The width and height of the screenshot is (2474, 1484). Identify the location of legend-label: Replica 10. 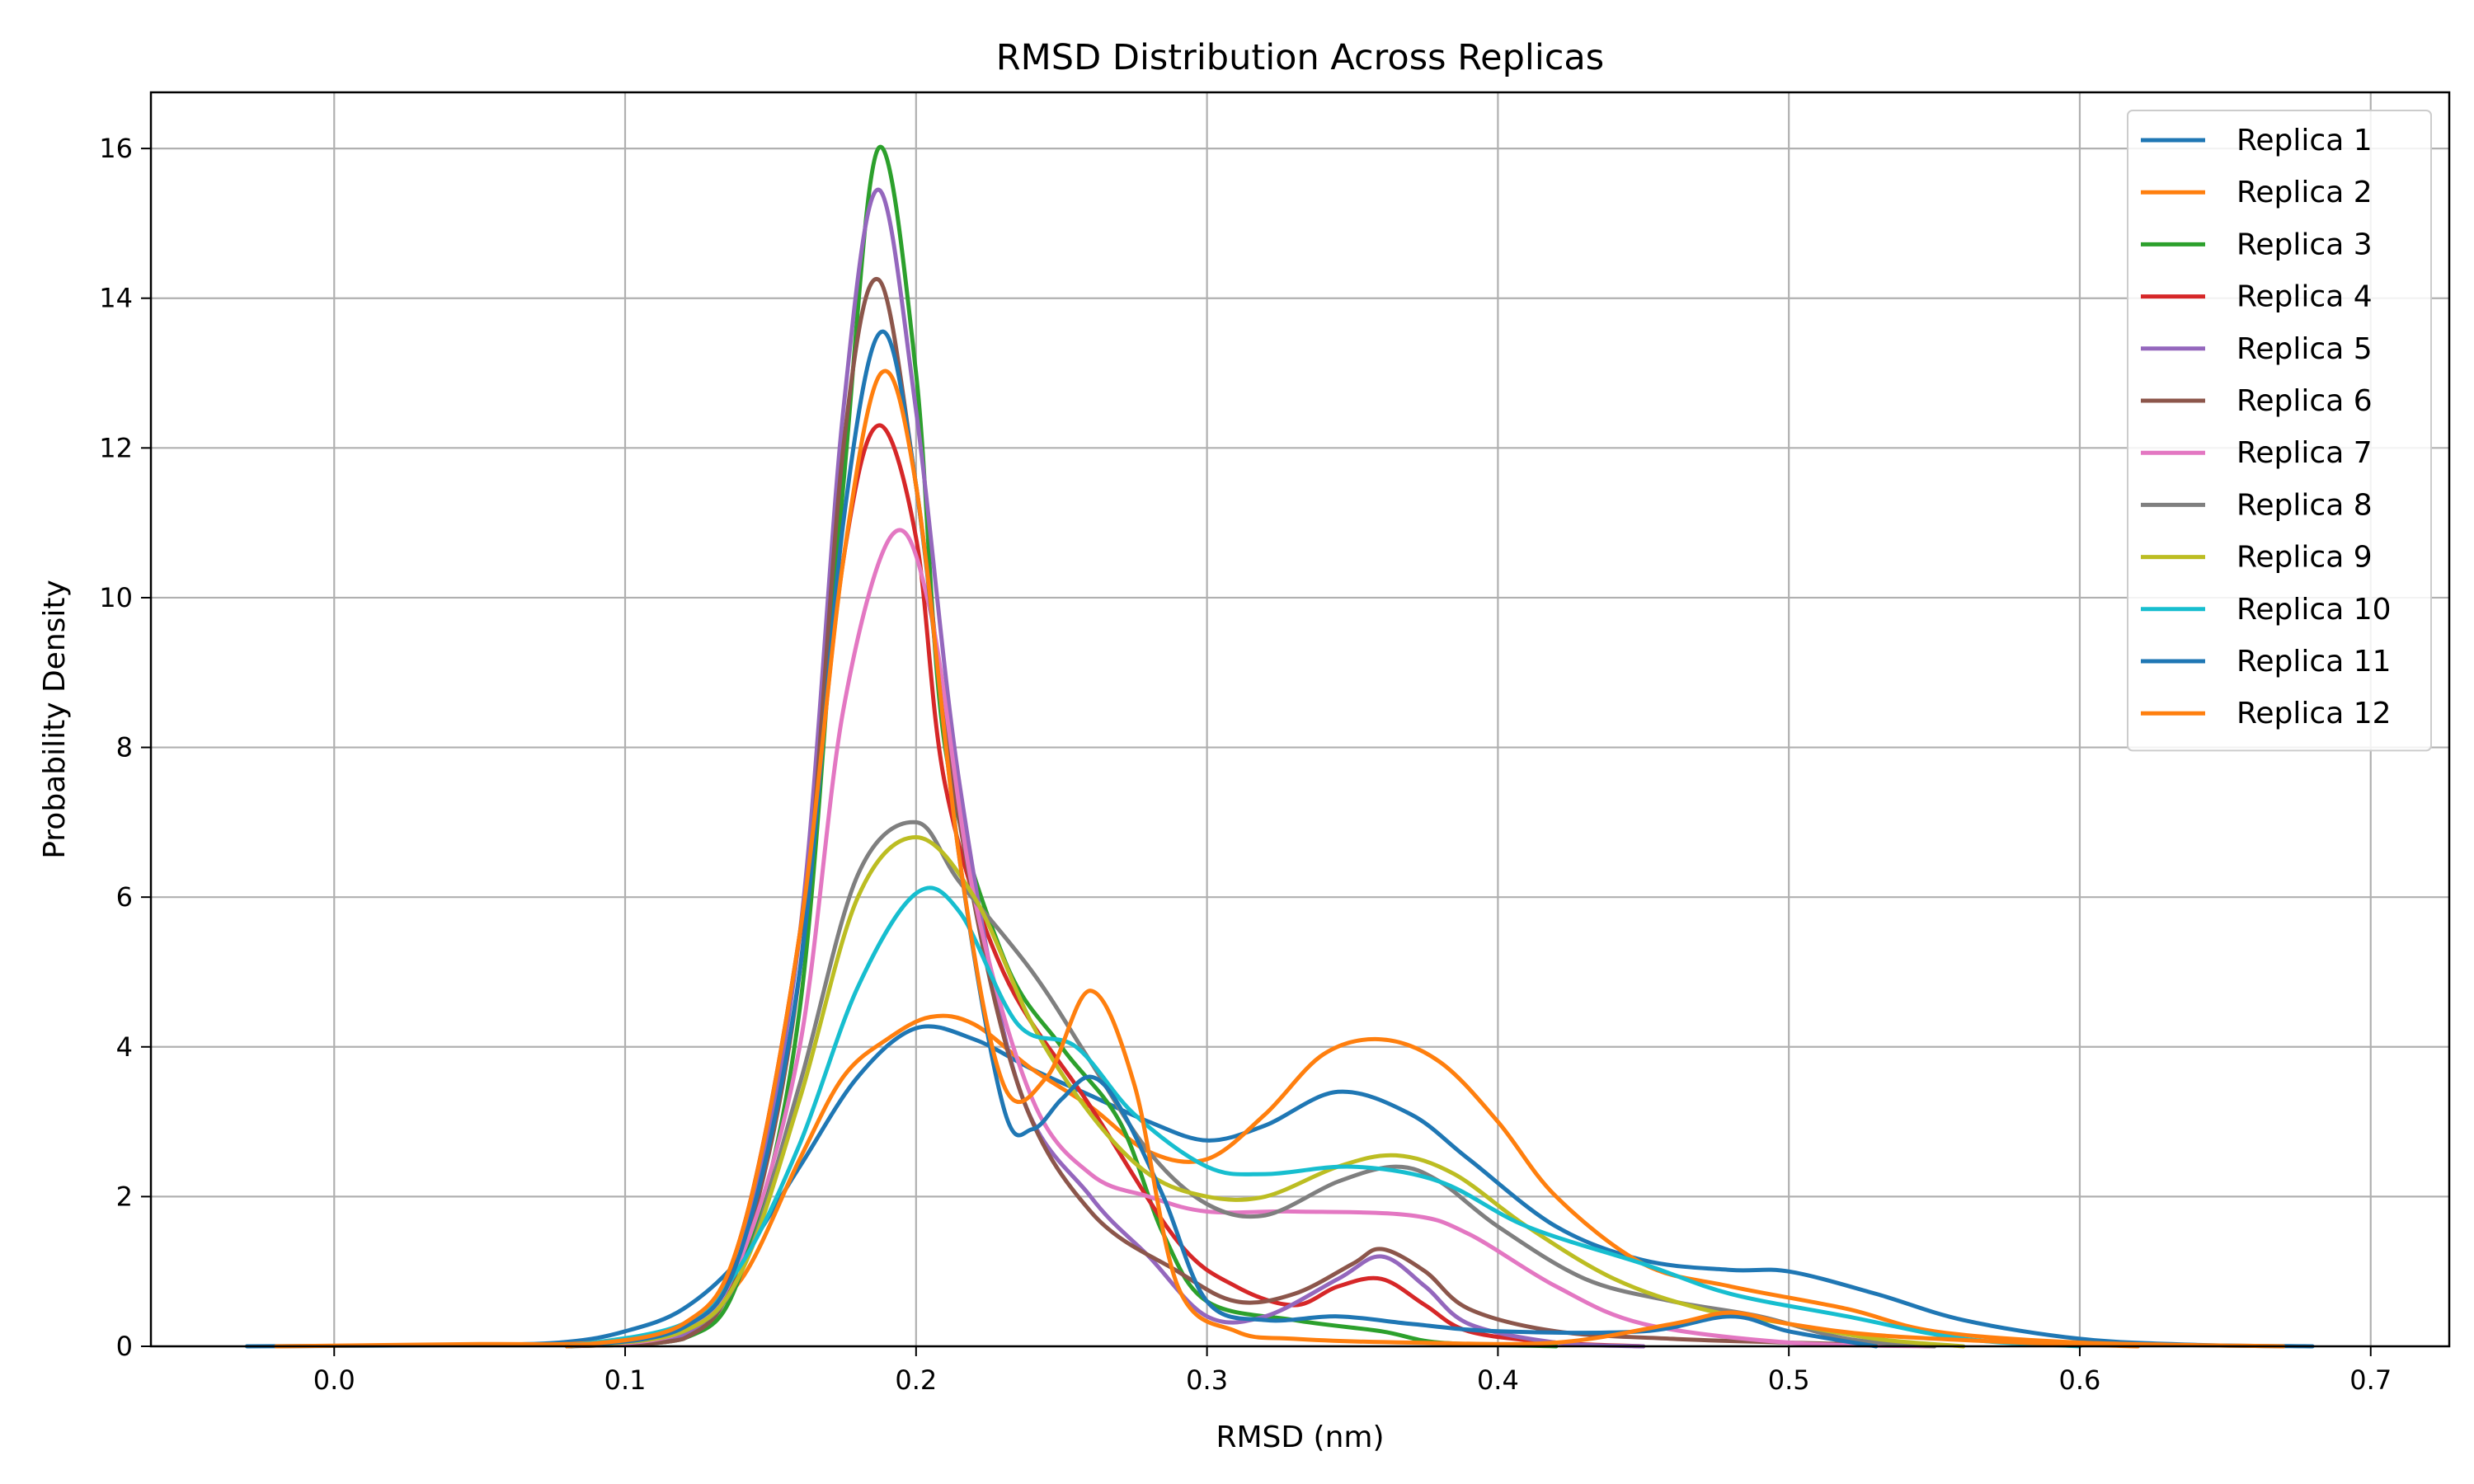
(2314, 610).